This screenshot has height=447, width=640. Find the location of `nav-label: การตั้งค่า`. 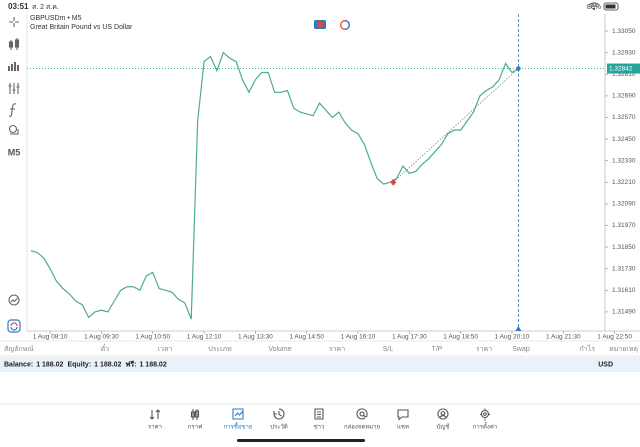

nav-label: การตั้งค่า is located at coordinates (485, 426).